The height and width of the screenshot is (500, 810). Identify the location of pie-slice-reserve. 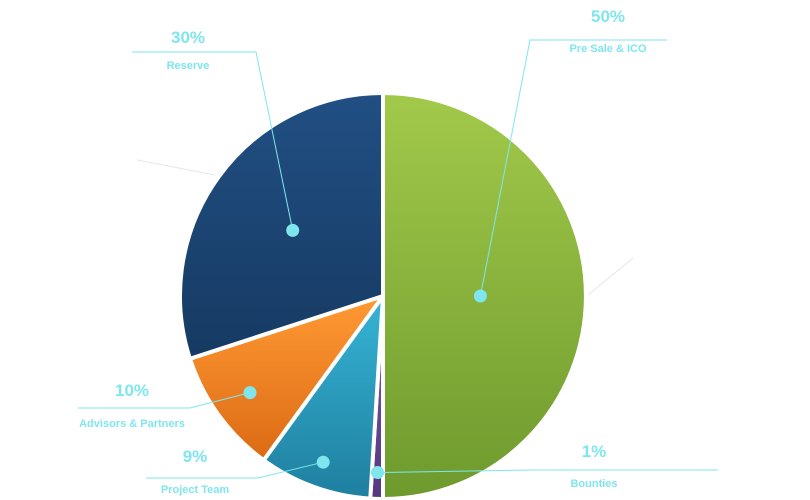
(281, 226).